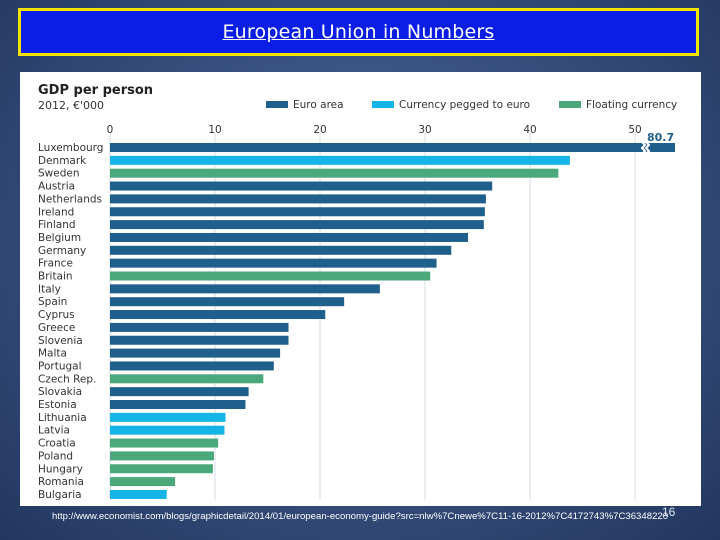 The width and height of the screenshot is (720, 540). Describe the element at coordinates (570, 104) in the screenshot. I see `legend-swatch-floating` at that location.